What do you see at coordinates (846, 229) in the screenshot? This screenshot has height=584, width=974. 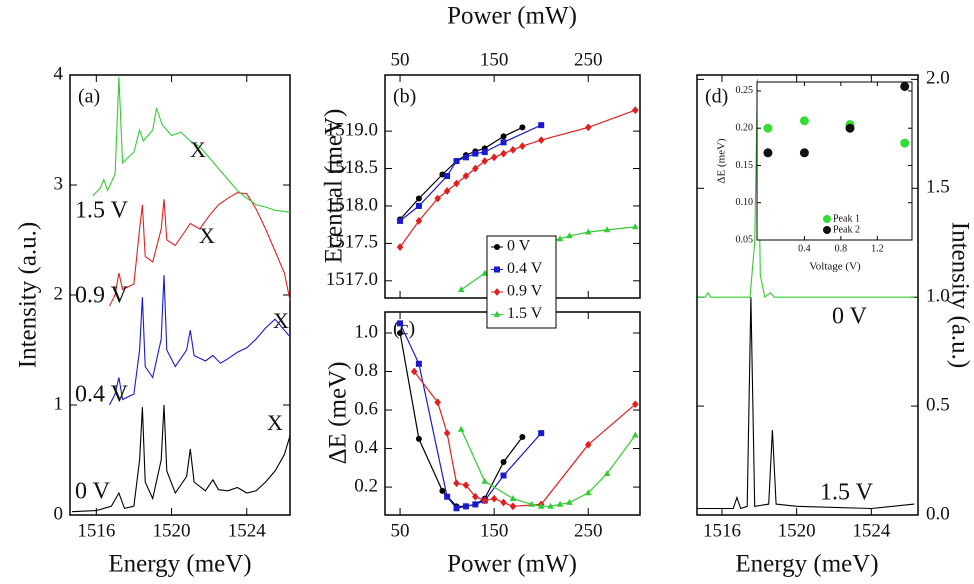 I see `legend-label: Peak 2` at bounding box center [846, 229].